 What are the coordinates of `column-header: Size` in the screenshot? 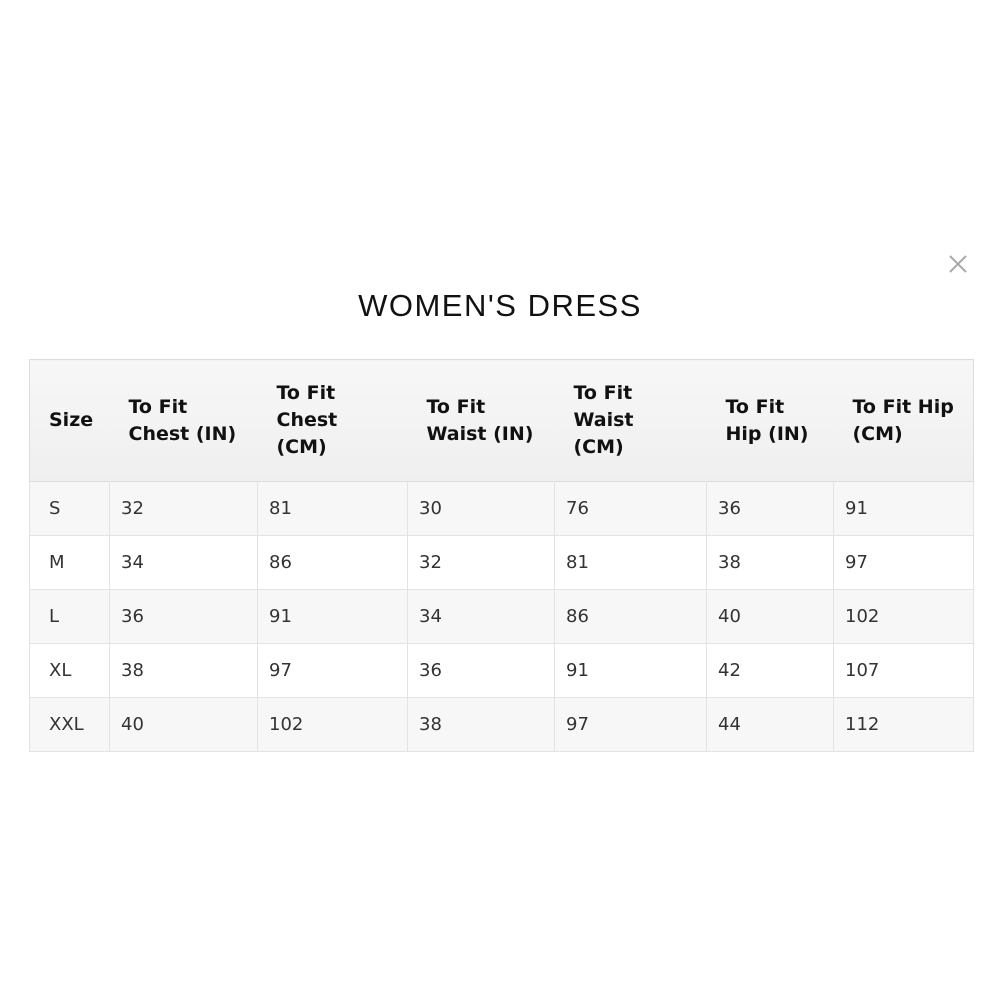 It's located at (69, 420).